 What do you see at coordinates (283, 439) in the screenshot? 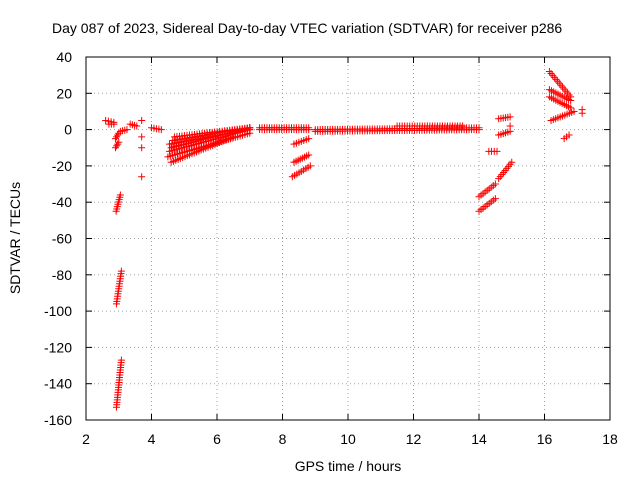
I see `x-tick-label: 8` at bounding box center [283, 439].